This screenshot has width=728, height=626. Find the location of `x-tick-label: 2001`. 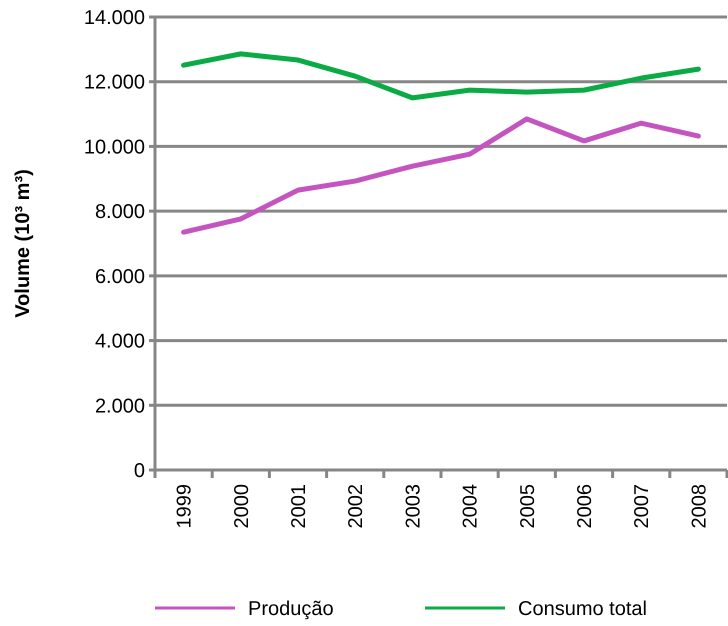

x-tick-label: 2001 is located at coordinates (299, 506).